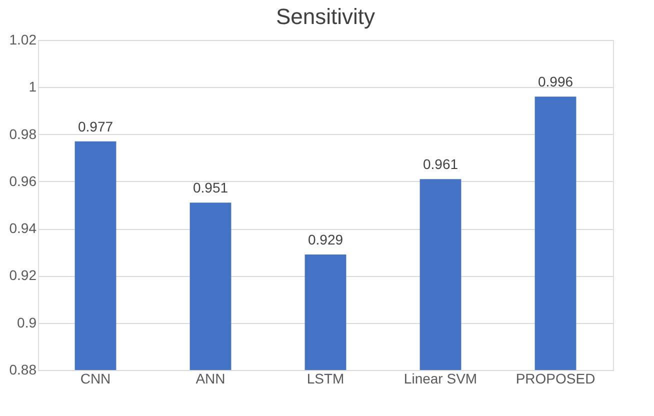 This screenshot has height=416, width=654. Describe the element at coordinates (325, 378) in the screenshot. I see `x-tick-label: LSTM` at that location.